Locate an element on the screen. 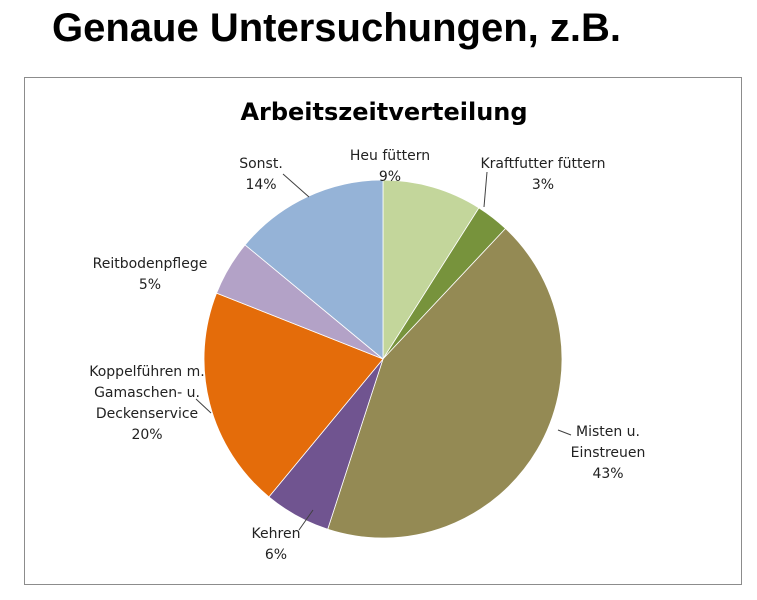 The height and width of the screenshot is (600, 757). slice-label: Heu füttern 9% is located at coordinates (390, 166).